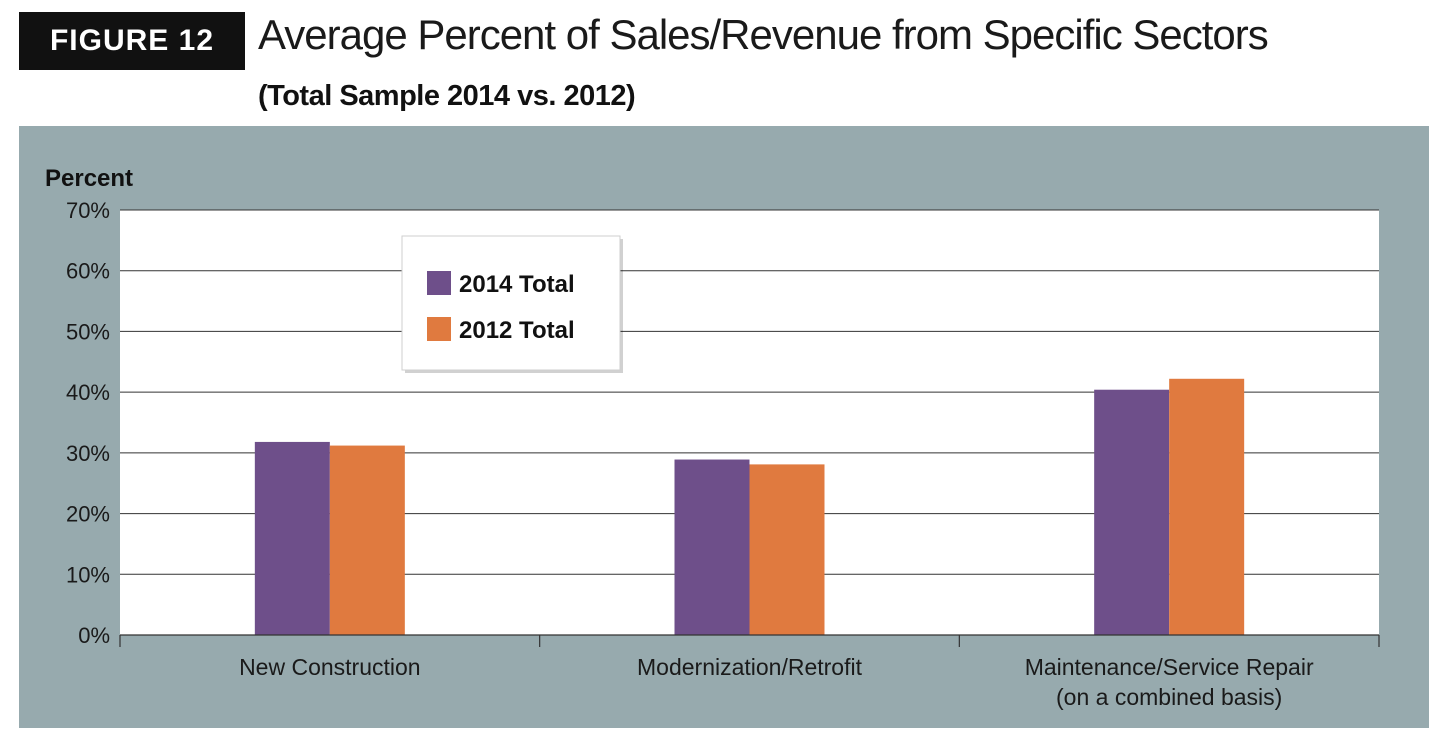 The image size is (1453, 750). Describe the element at coordinates (750, 667) in the screenshot. I see `x-category-label: Modernization/Retrofit` at that location.